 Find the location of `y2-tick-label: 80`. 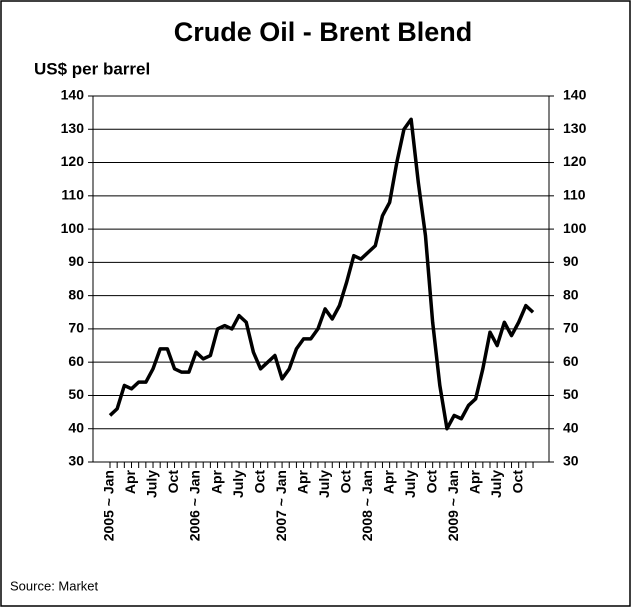

y2-tick-label: 80 is located at coordinates (571, 294).